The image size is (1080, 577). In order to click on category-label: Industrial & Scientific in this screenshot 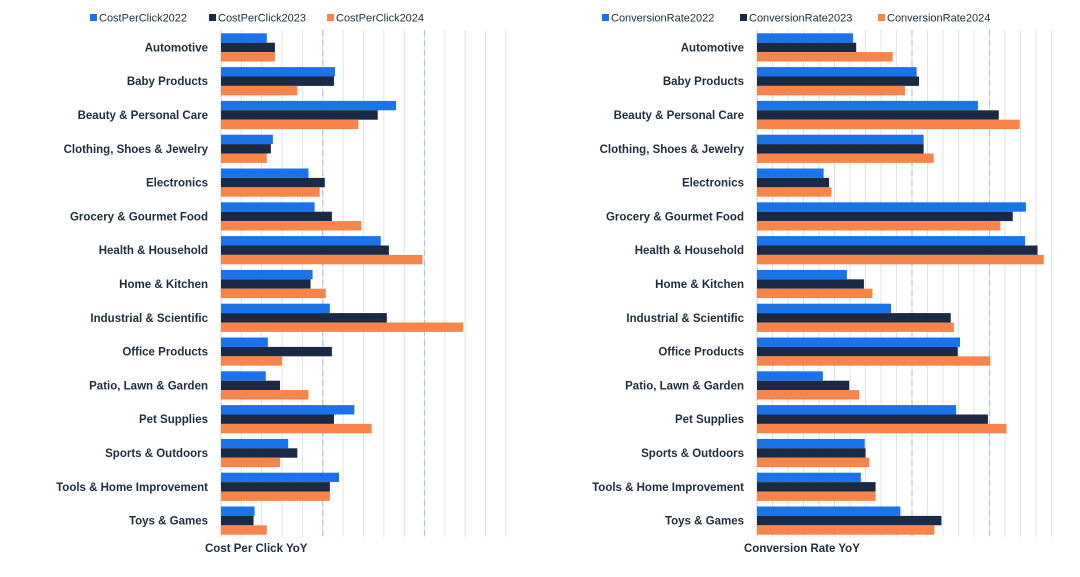, I will do `click(149, 319)`.